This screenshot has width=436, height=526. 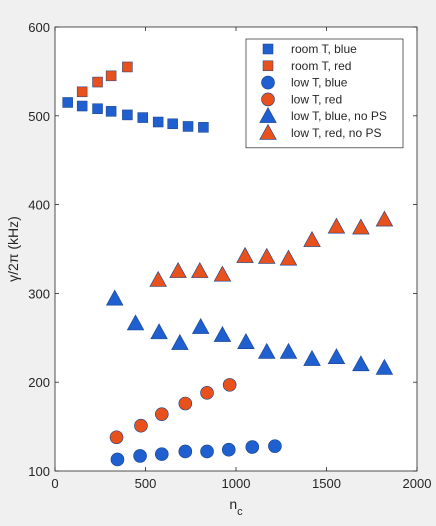 What do you see at coordinates (321, 66) in the screenshot?
I see `legend-label-1: room T, red` at bounding box center [321, 66].